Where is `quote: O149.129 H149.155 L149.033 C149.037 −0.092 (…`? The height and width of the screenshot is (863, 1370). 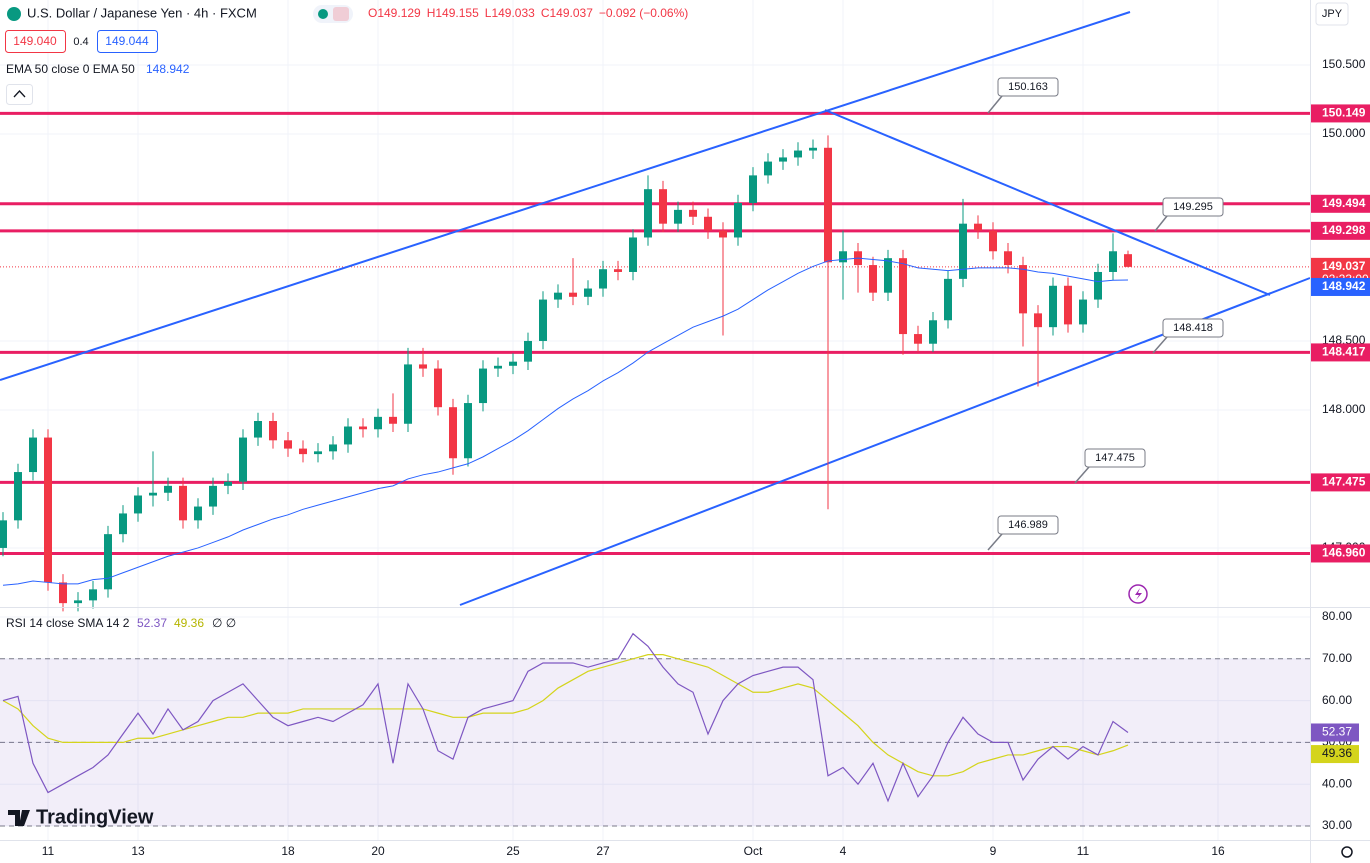
quote: O149.129 H149.155 L149.033 C149.037 −0.092 (… is located at coordinates (528, 13).